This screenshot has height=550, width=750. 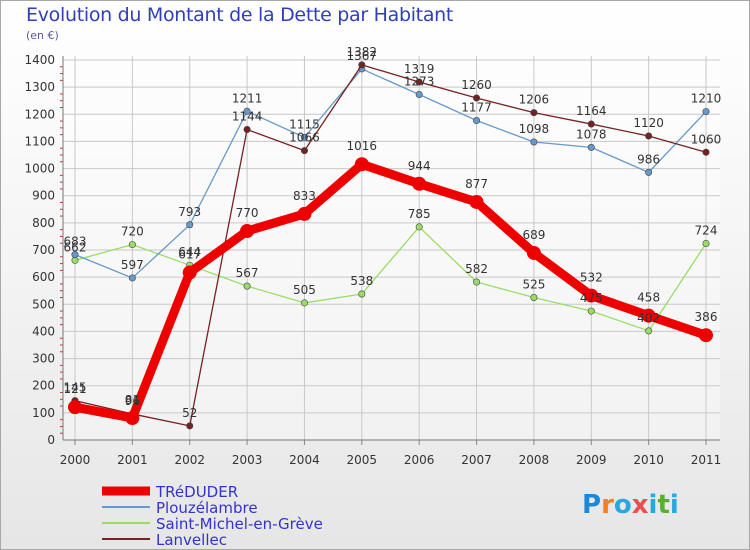 I want to click on data-label: 877, so click(x=476, y=184).